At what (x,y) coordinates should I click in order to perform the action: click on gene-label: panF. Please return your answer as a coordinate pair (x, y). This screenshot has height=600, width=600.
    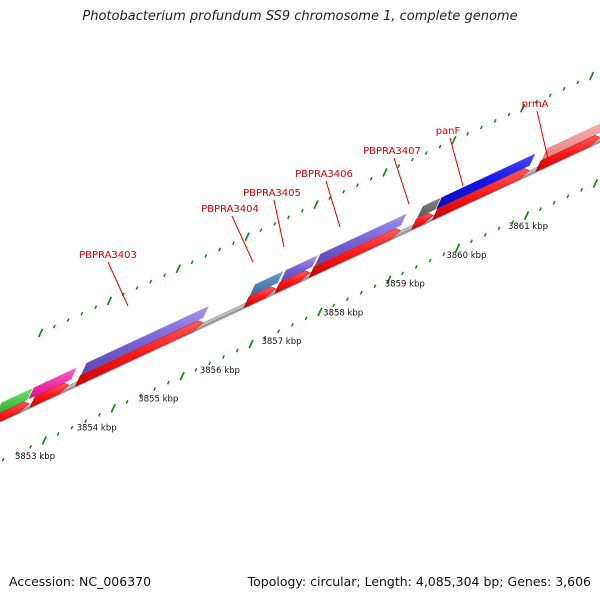
    Looking at the image, I should click on (448, 131).